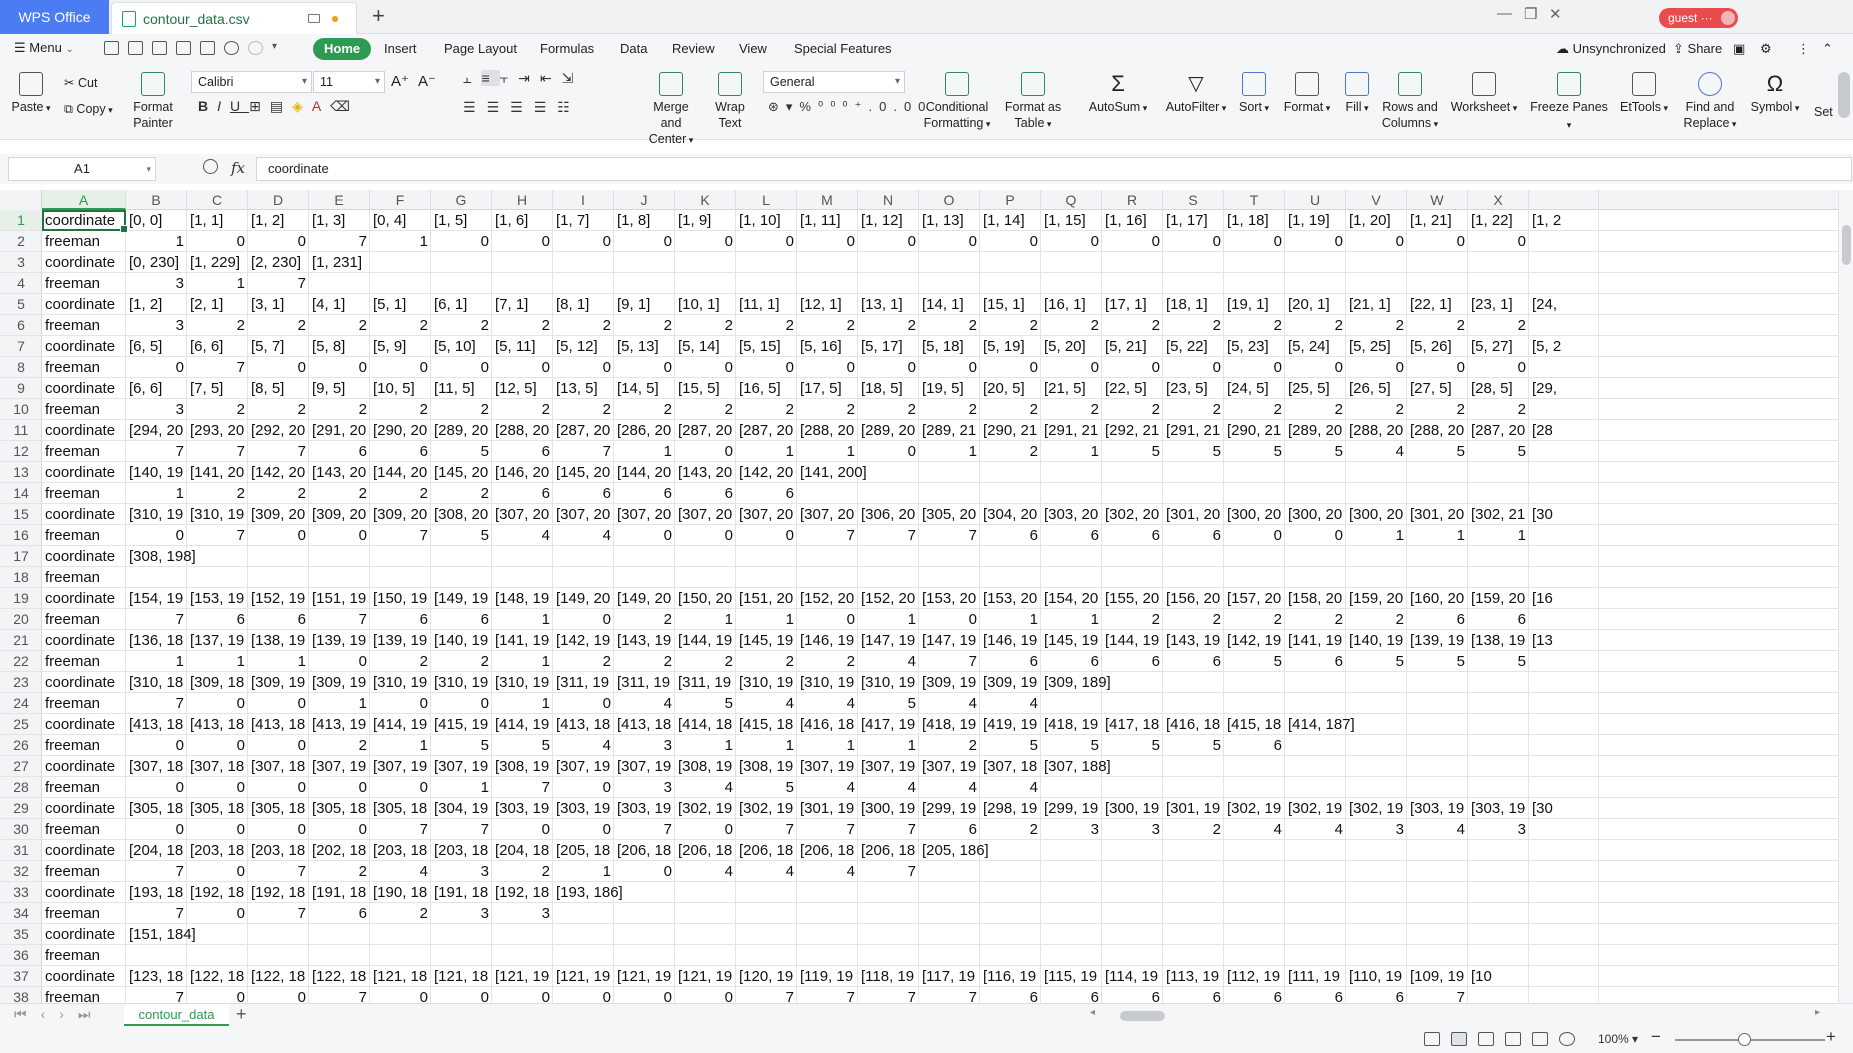  Describe the element at coordinates (1193, 598) in the screenshot. I see `table-cell: [156, 20` at that location.